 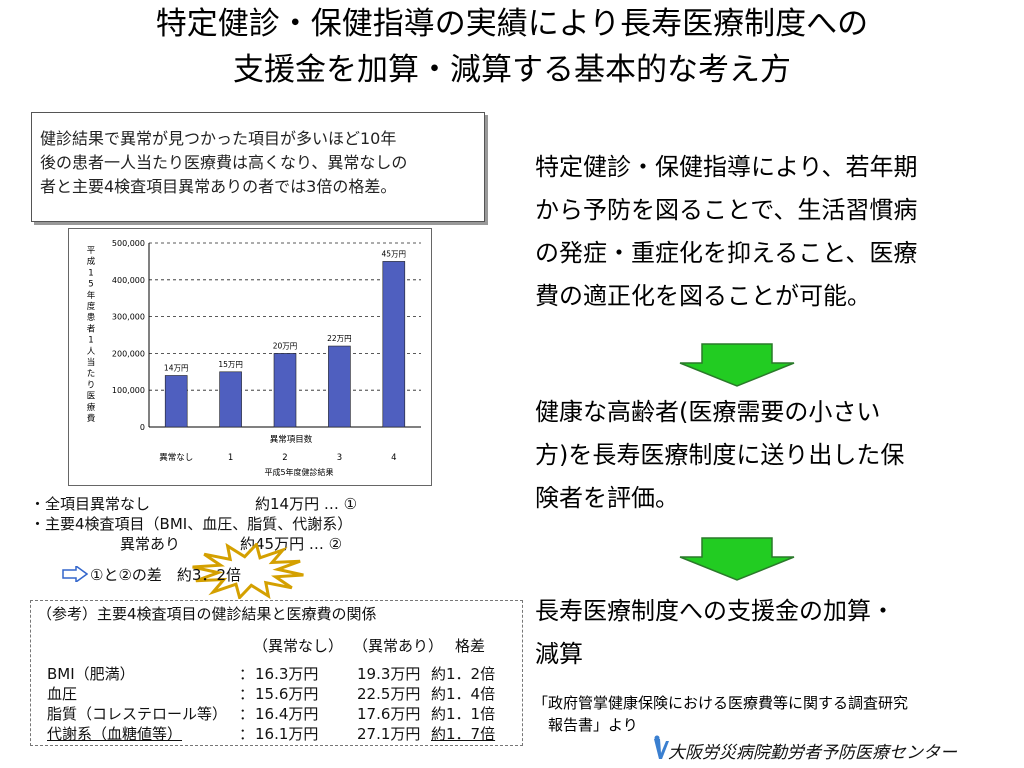 What do you see at coordinates (470, 646) in the screenshot?
I see `column-header-ratio: 格差` at bounding box center [470, 646].